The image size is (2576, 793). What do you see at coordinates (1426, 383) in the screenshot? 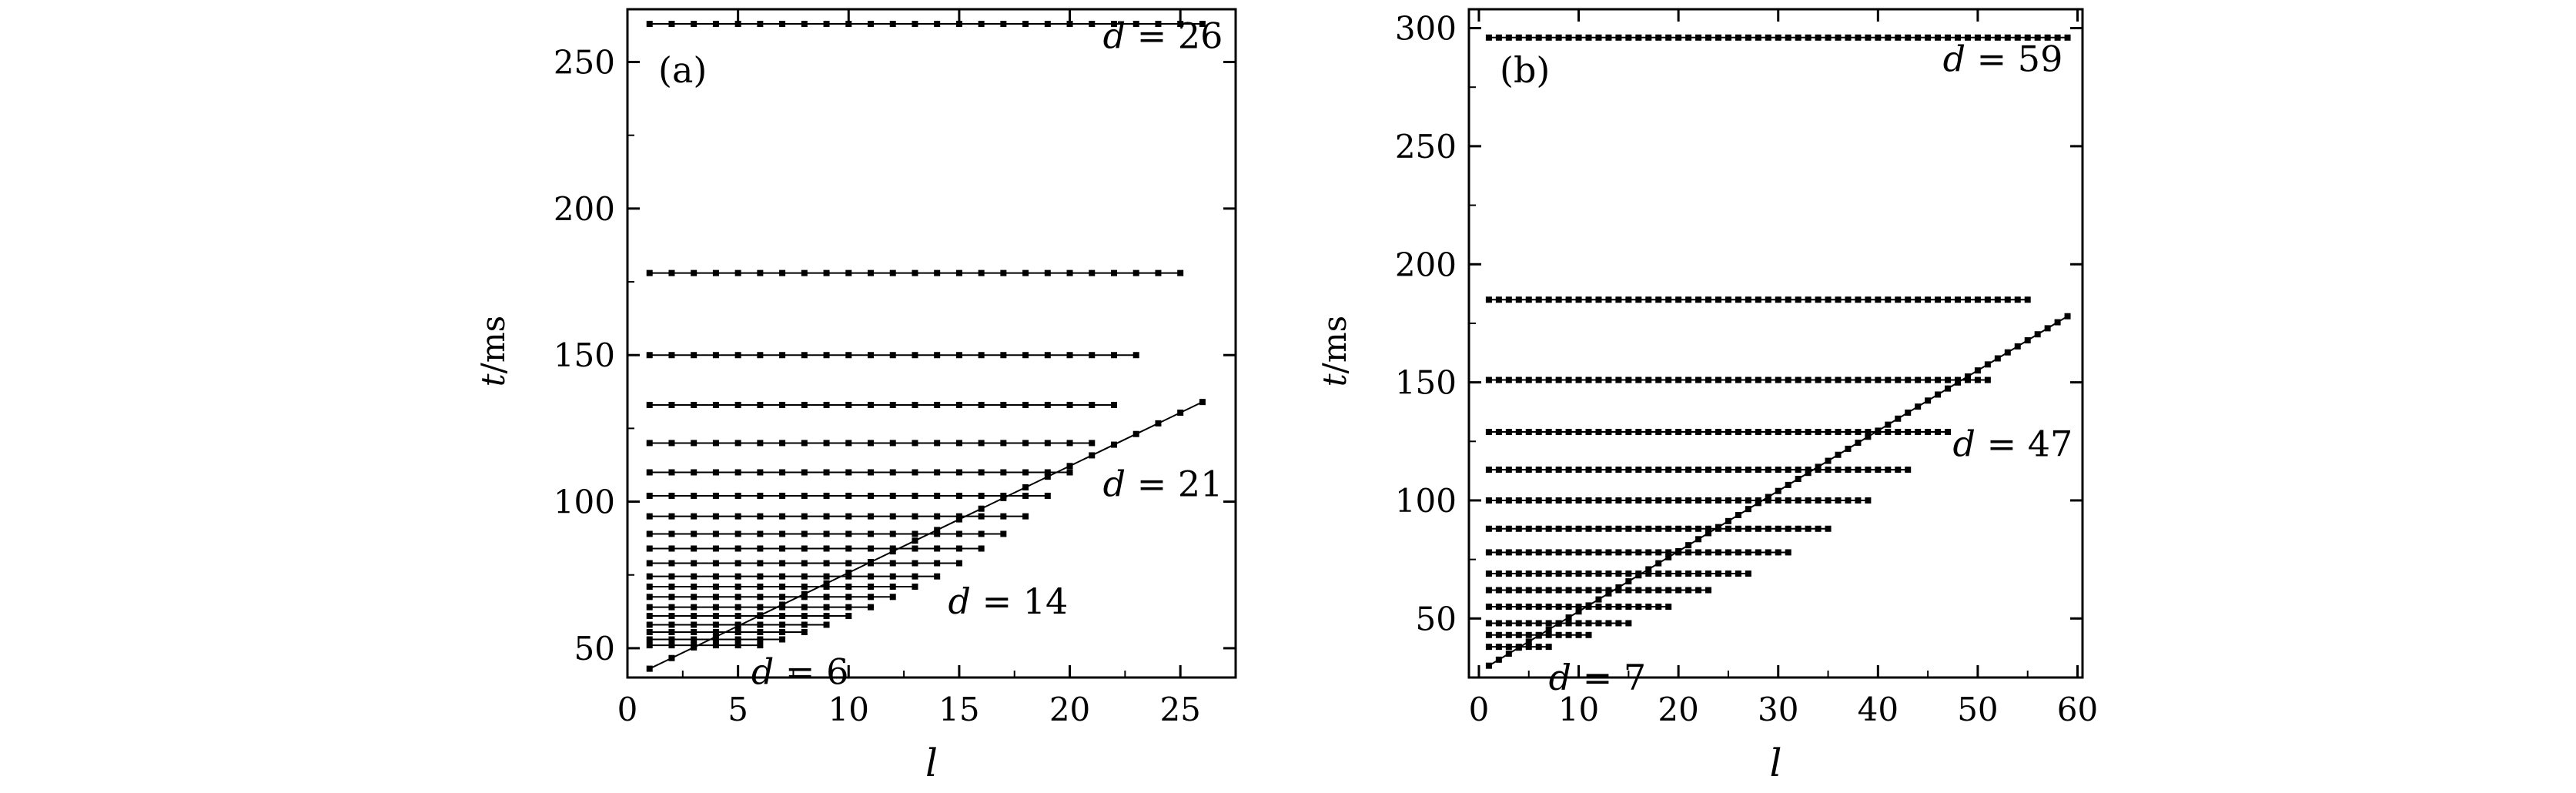
I see `y-tick-label: 150` at bounding box center [1426, 383].